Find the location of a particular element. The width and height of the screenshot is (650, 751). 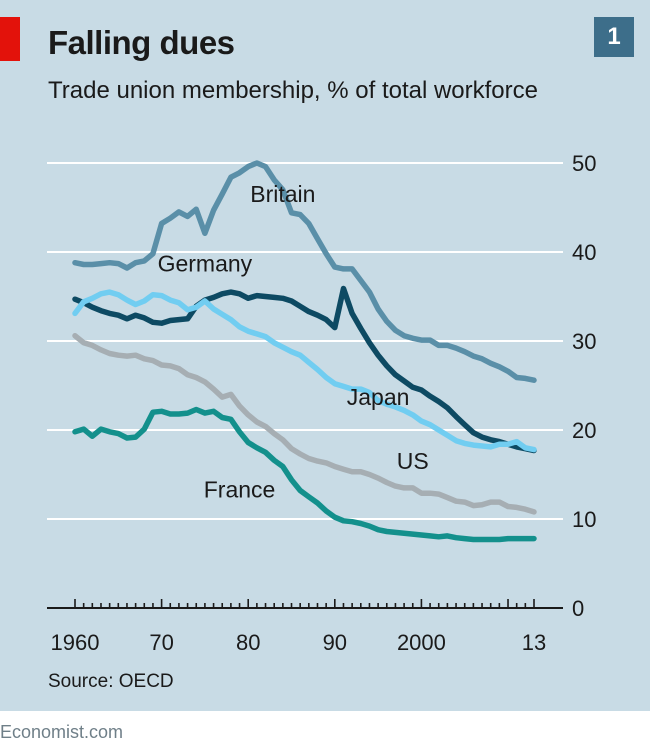

y-tick-label-50: 50 is located at coordinates (584, 163).